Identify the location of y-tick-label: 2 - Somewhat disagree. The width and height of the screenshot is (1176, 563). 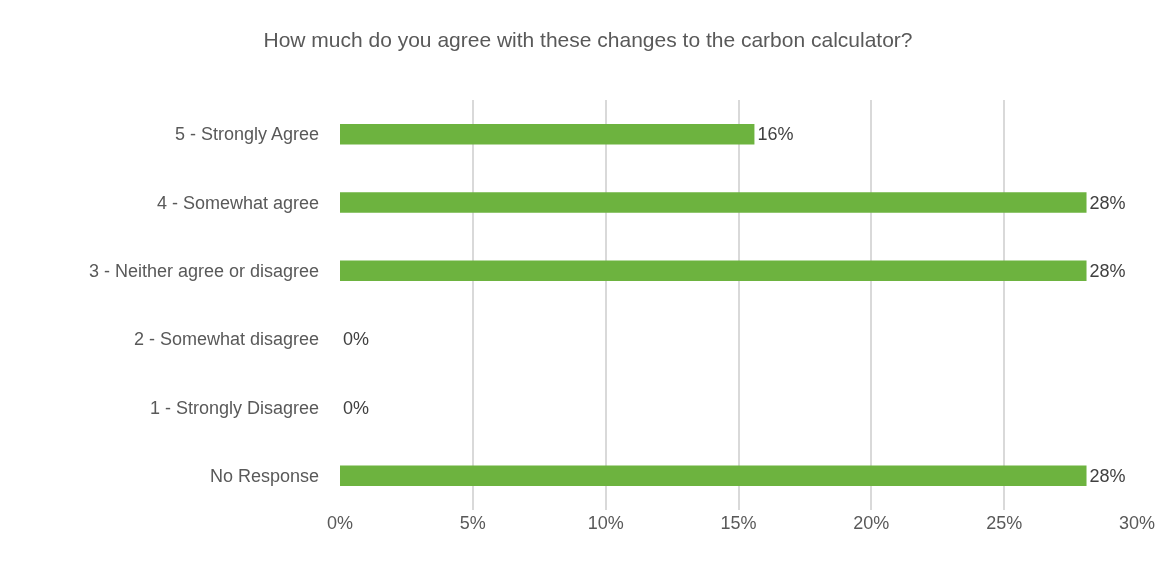
(226, 339).